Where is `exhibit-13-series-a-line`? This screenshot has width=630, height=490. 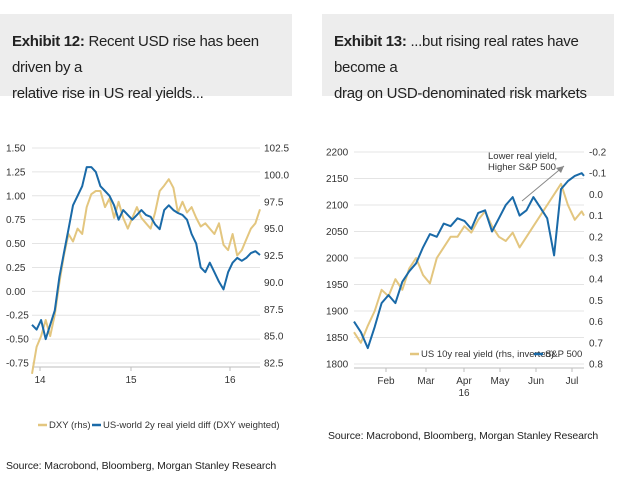
exhibit-13-series-a-line is located at coordinates (469, 263).